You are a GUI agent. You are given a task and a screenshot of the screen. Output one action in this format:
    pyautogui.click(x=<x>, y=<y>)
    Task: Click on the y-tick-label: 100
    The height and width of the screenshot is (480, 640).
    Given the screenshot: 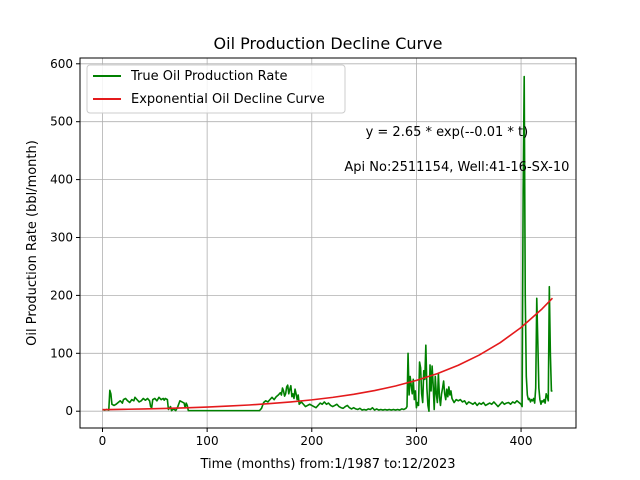 What is the action you would take?
    pyautogui.click(x=61, y=353)
    